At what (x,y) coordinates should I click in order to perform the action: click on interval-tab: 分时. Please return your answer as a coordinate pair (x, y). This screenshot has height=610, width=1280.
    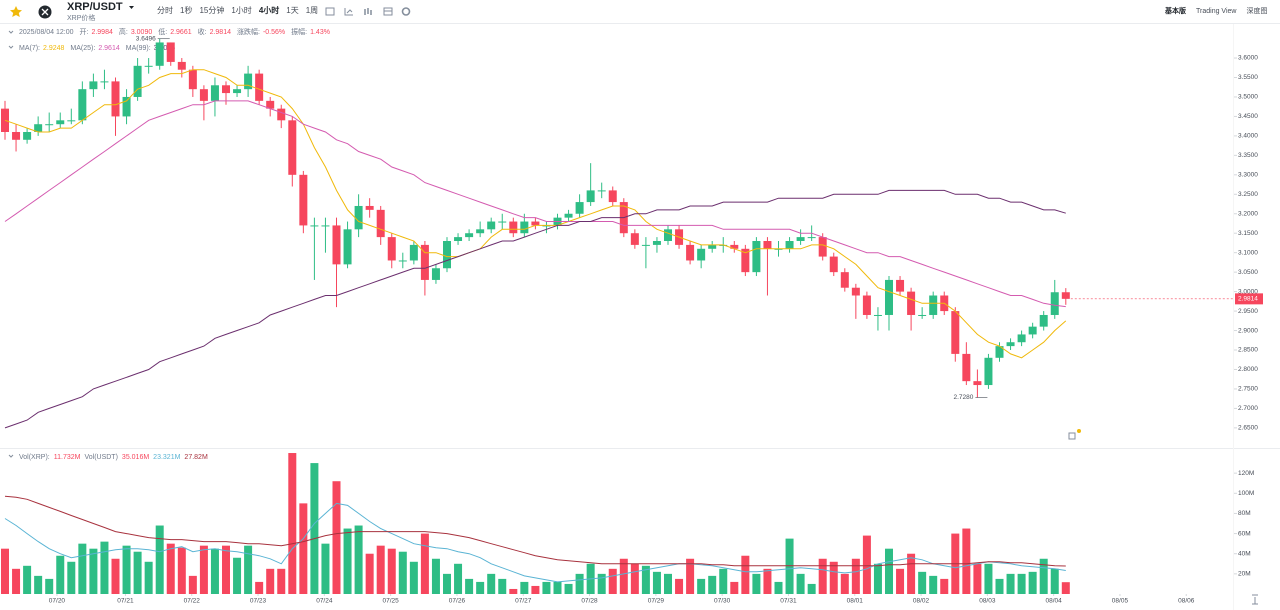
    Looking at the image, I should click on (165, 10).